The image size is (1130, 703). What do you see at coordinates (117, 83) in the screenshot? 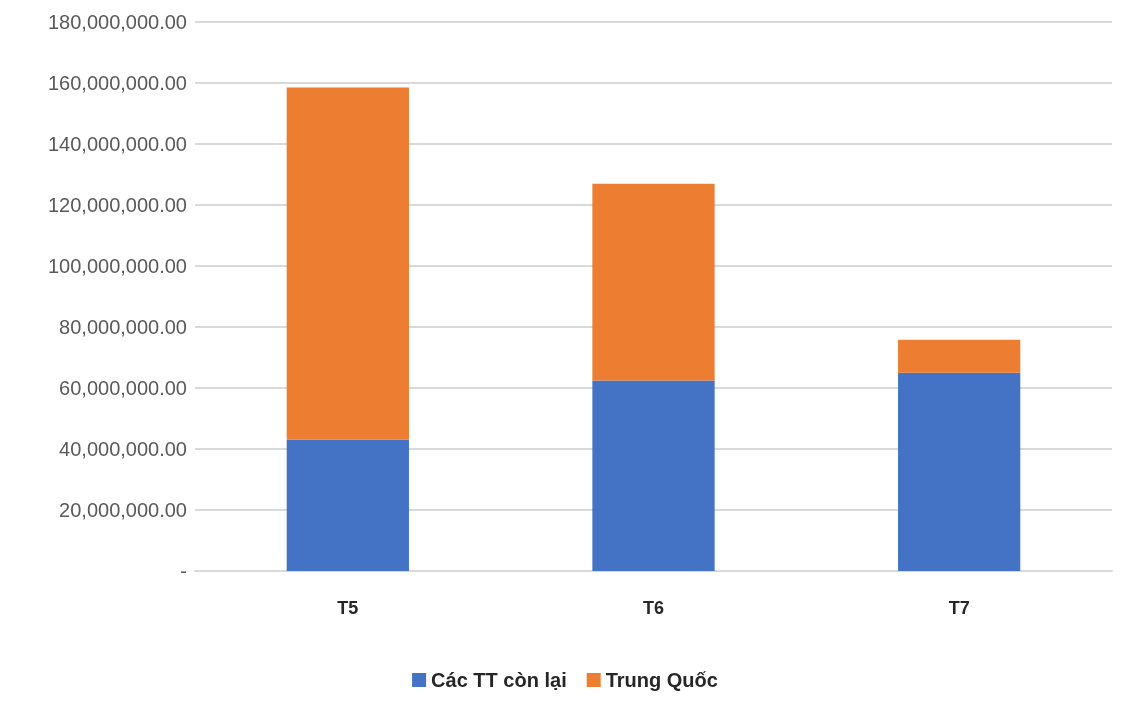
I see `y-tick-label: 160,000,000.00` at bounding box center [117, 83].